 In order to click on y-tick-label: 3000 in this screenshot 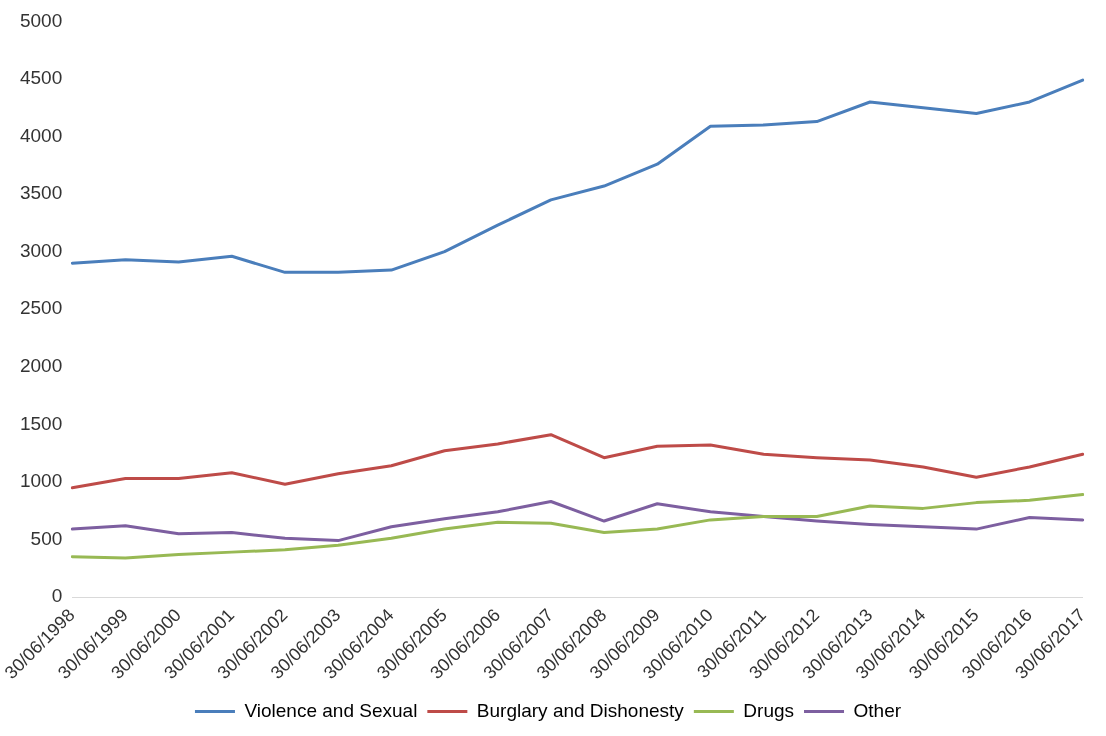, I will do `click(41, 250)`.